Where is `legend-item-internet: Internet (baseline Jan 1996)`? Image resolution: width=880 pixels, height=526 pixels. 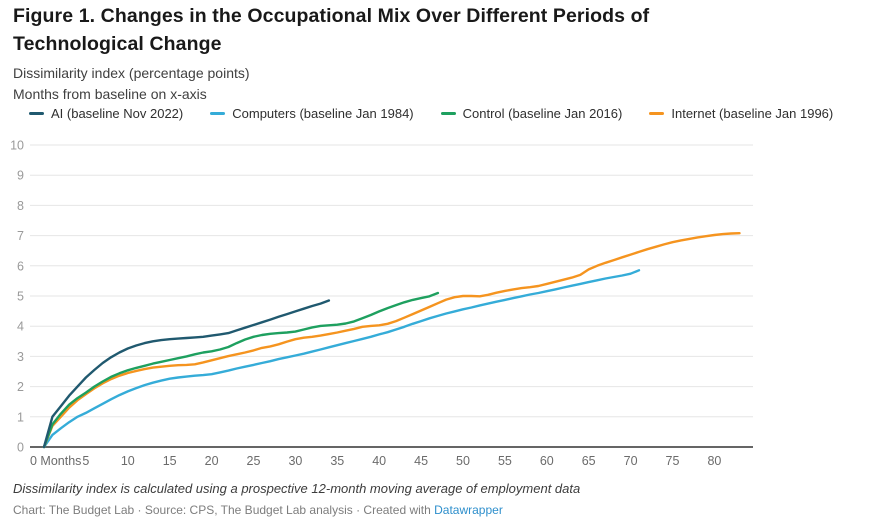
legend-item-internet: Internet (baseline Jan 1996) is located at coordinates (741, 113).